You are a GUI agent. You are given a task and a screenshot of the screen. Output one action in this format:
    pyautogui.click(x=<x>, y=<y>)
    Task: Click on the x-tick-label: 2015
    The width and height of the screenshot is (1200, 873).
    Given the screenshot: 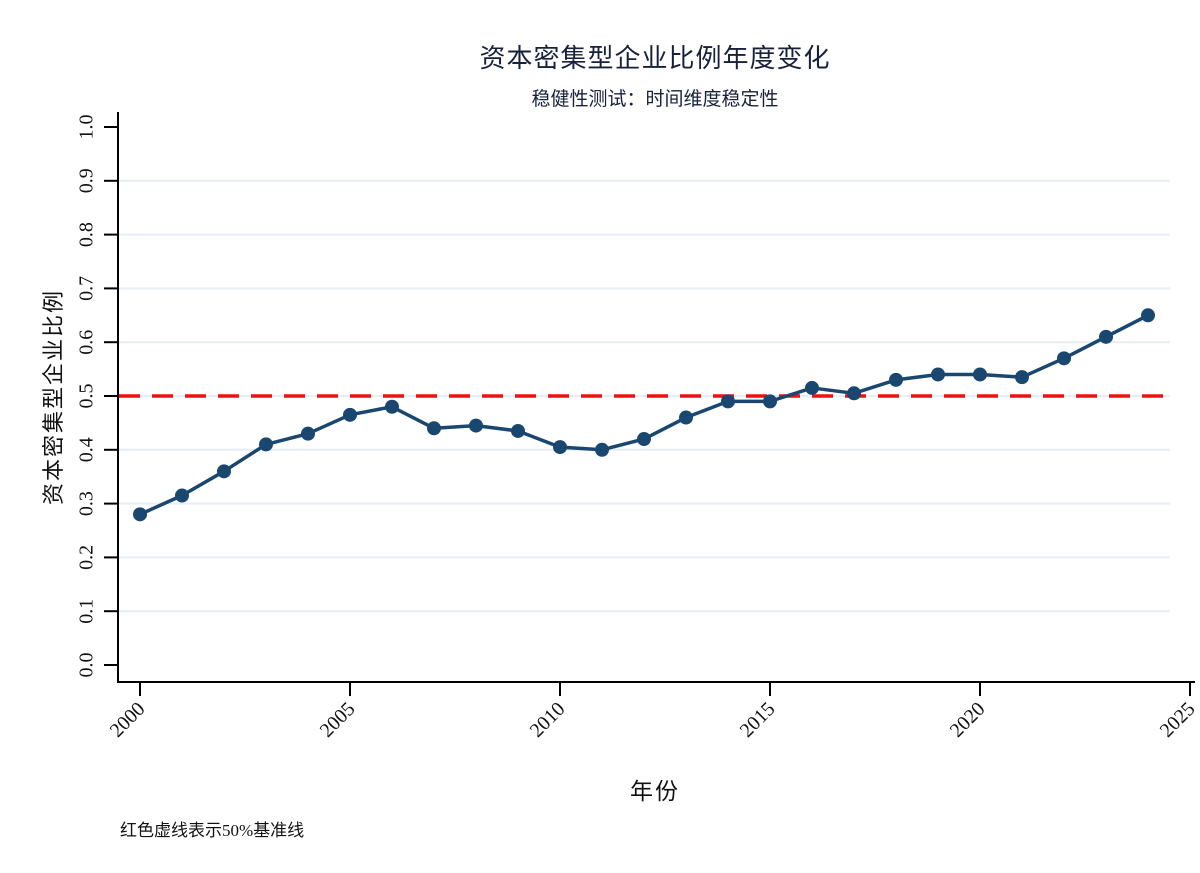 What is the action you would take?
    pyautogui.click(x=758, y=720)
    